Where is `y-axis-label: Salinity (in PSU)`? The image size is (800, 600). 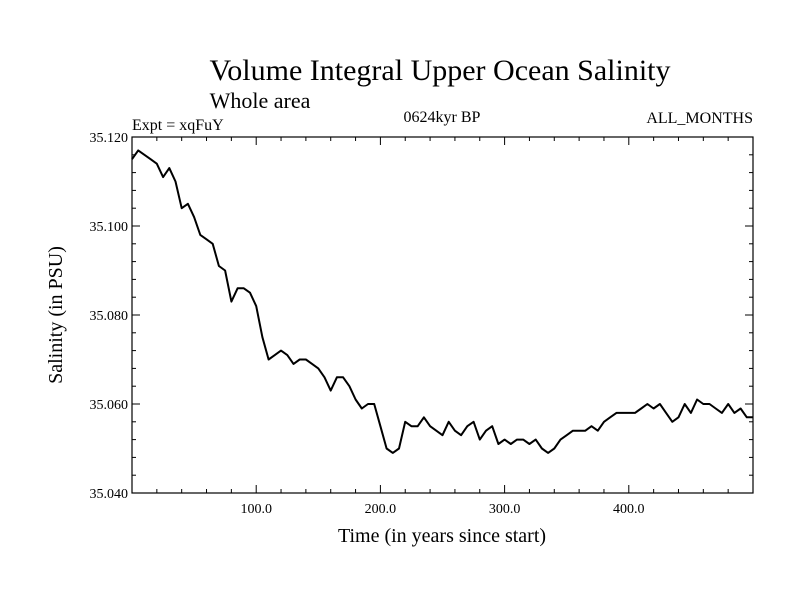
y-axis-label: Salinity (in PSU) is located at coordinates (56, 315).